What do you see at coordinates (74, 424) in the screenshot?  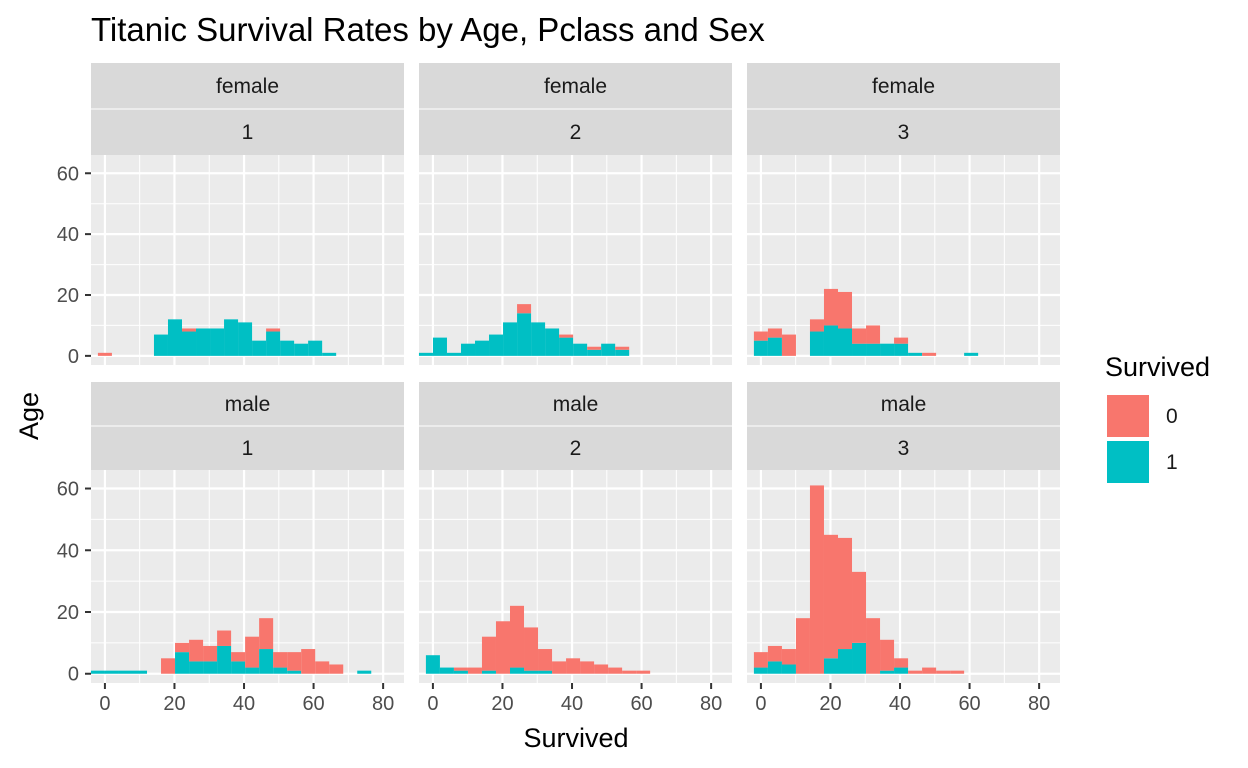 I see `y-axes: 0 20 40 60 0 20 40 60` at bounding box center [74, 424].